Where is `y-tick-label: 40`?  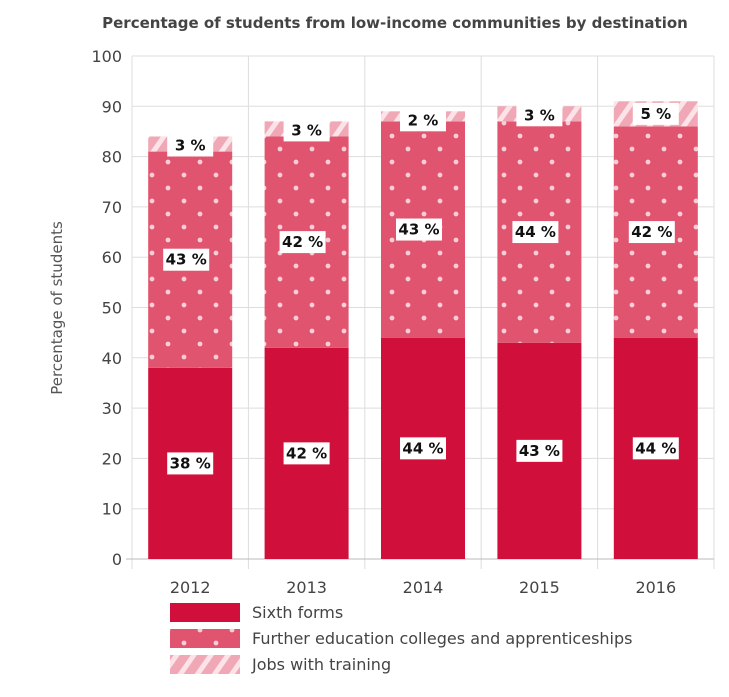 y-tick-label: 40 is located at coordinates (112, 358).